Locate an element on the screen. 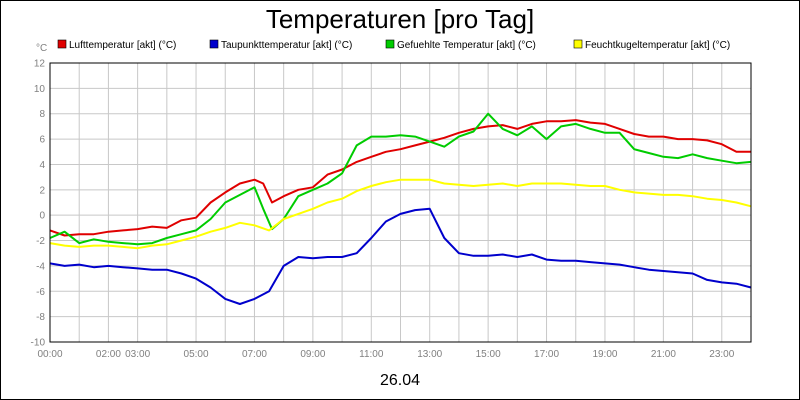 The image size is (800, 400). x-tick-label: 03:00 is located at coordinates (137, 354).